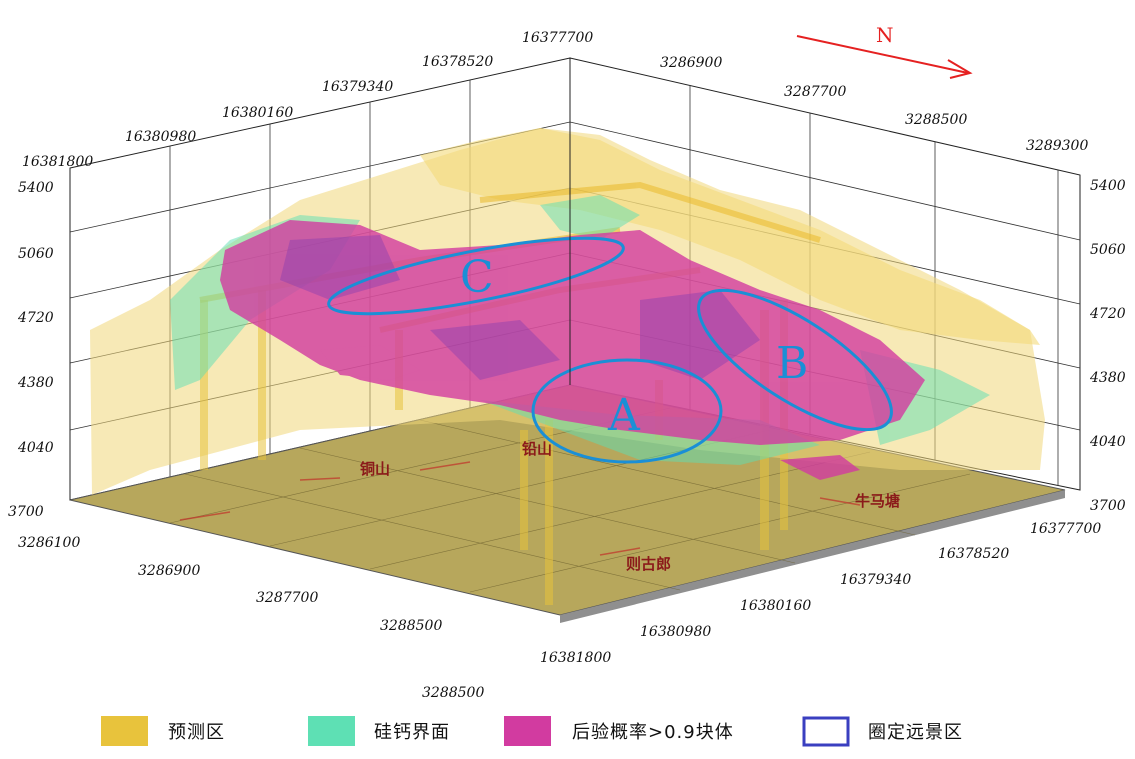 This screenshot has width=1135, height=759. What do you see at coordinates (196, 732) in the screenshot?
I see `legend-label-prediction-zone: 预测区` at bounding box center [196, 732].